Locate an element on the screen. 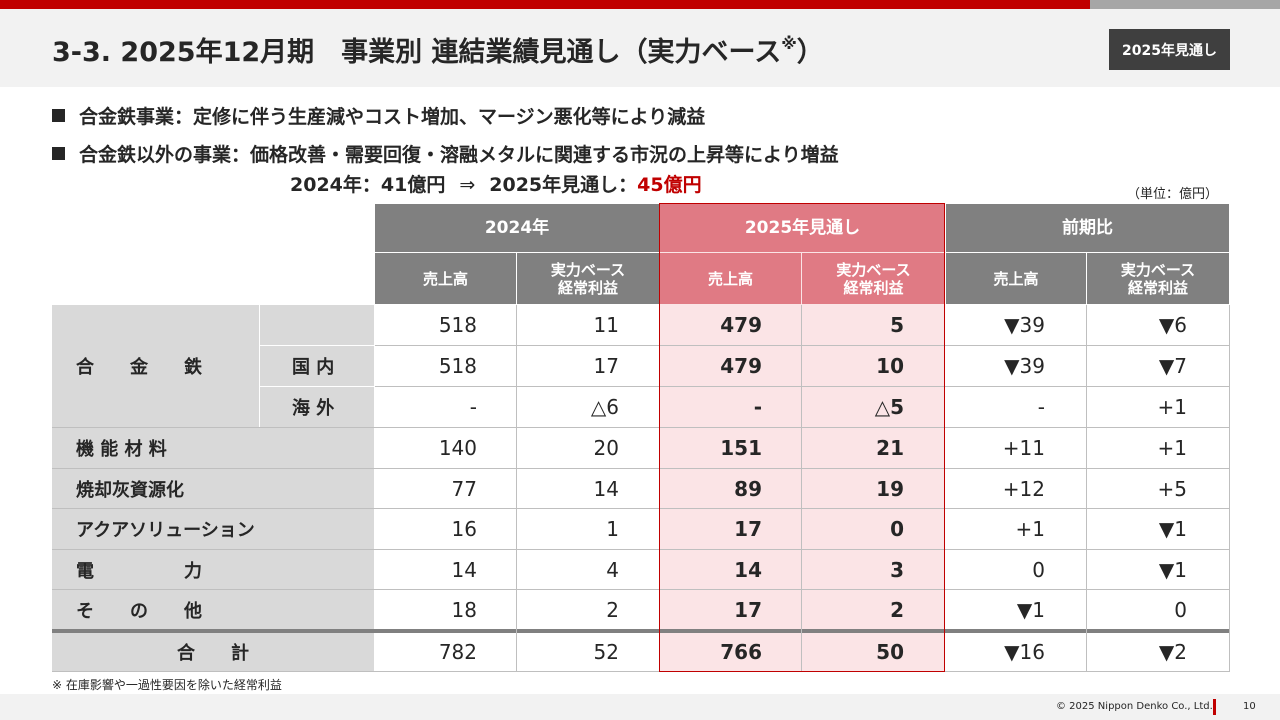 The height and width of the screenshot is (720, 1280). table-cell: 140 is located at coordinates (457, 448).